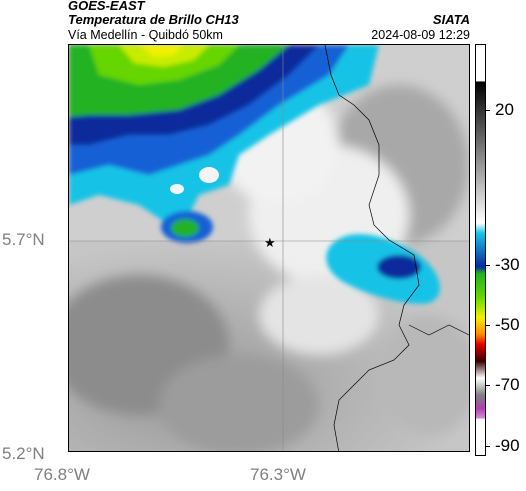 This screenshot has width=526, height=491. I want to click on timestamp-label: 2024-08-09 12:29, so click(420, 35).